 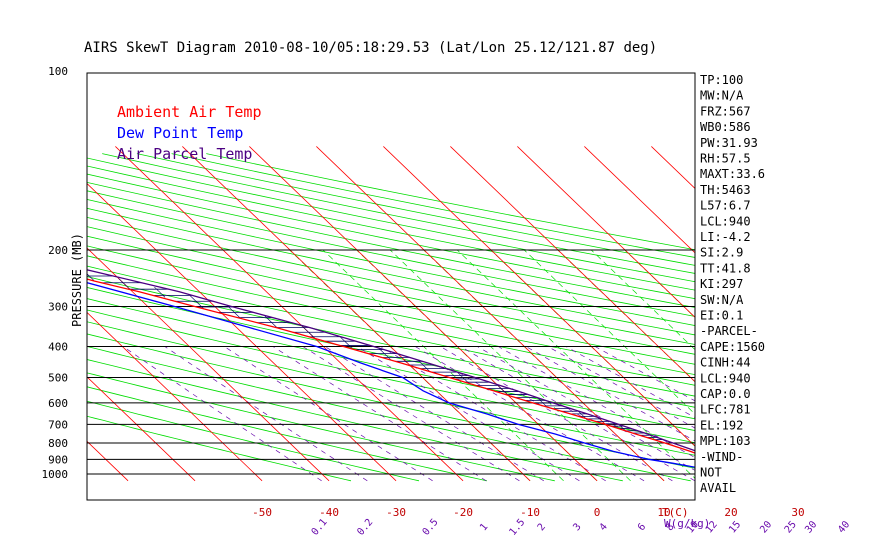 What do you see at coordinates (642, 528) in the screenshot?
I see `mixing-ratio-label: 6` at bounding box center [642, 528].